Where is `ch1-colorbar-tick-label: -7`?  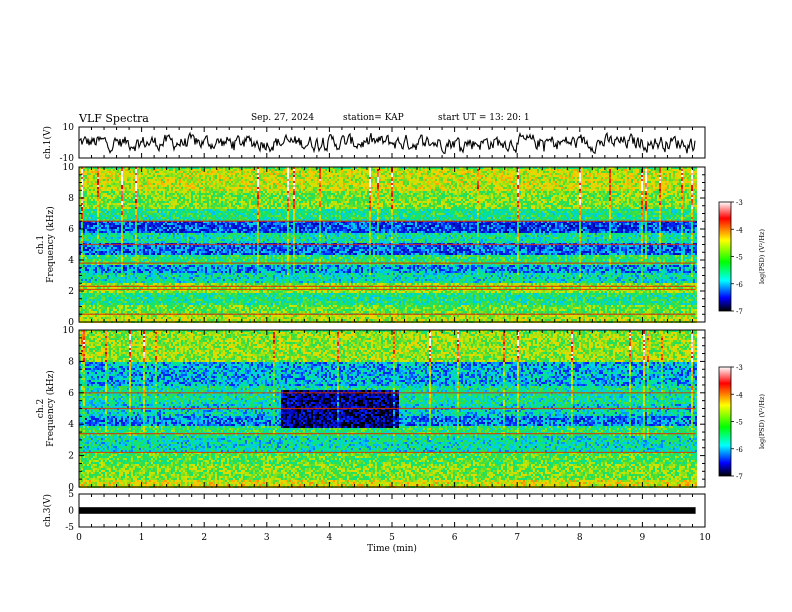
ch1-colorbar-tick-label: -7 is located at coordinates (739, 312).